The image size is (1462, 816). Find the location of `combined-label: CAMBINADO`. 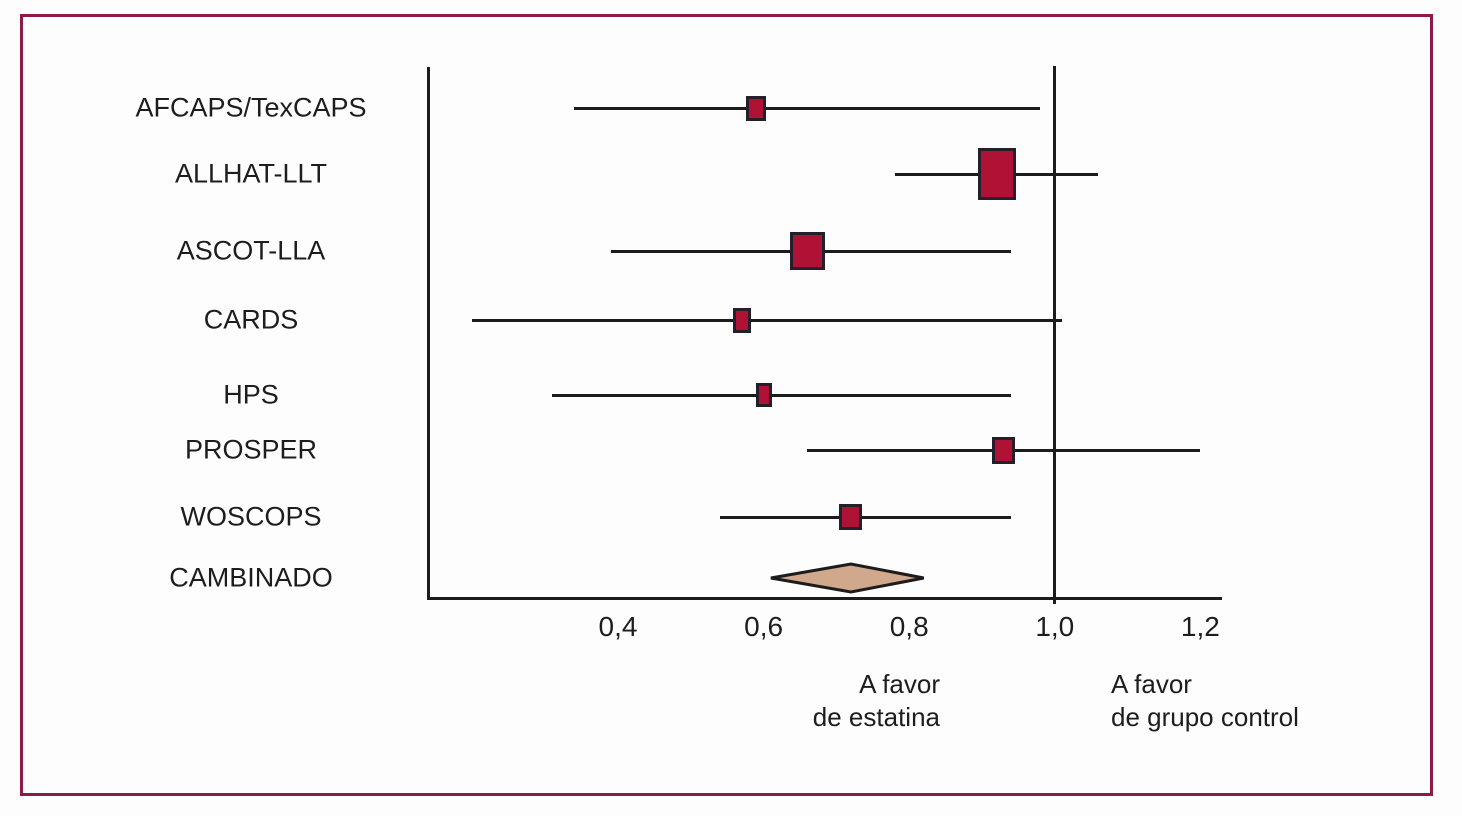

combined-label: CAMBINADO is located at coordinates (251, 577).